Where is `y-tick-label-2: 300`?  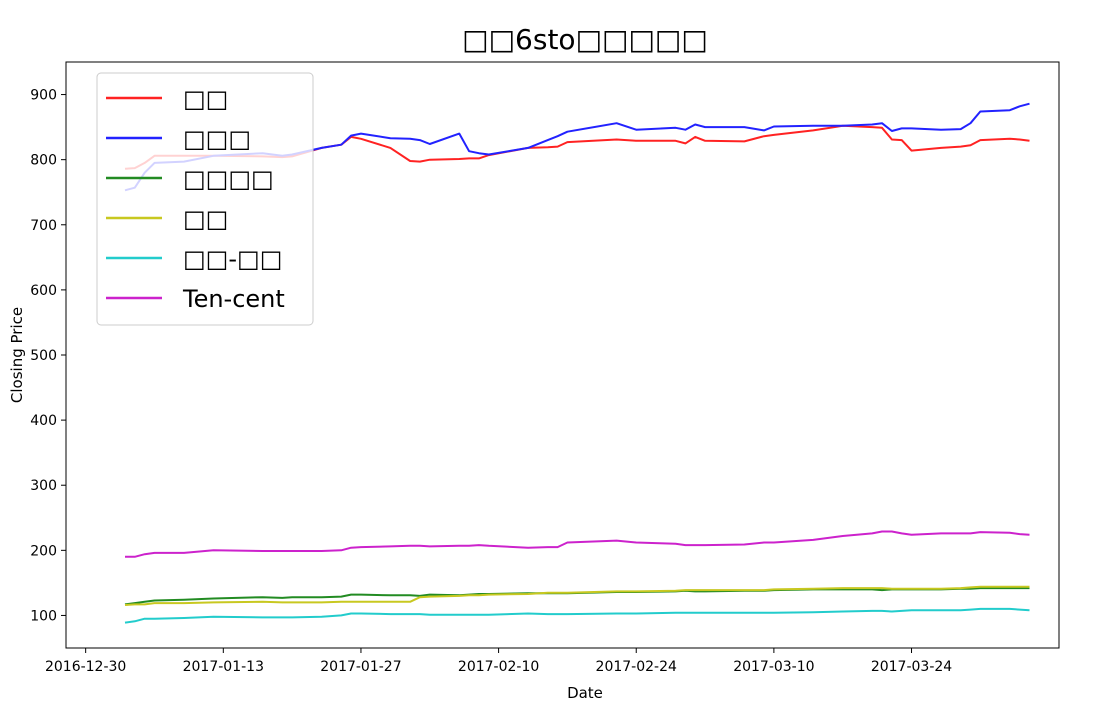 y-tick-label-2: 300 is located at coordinates (43, 486).